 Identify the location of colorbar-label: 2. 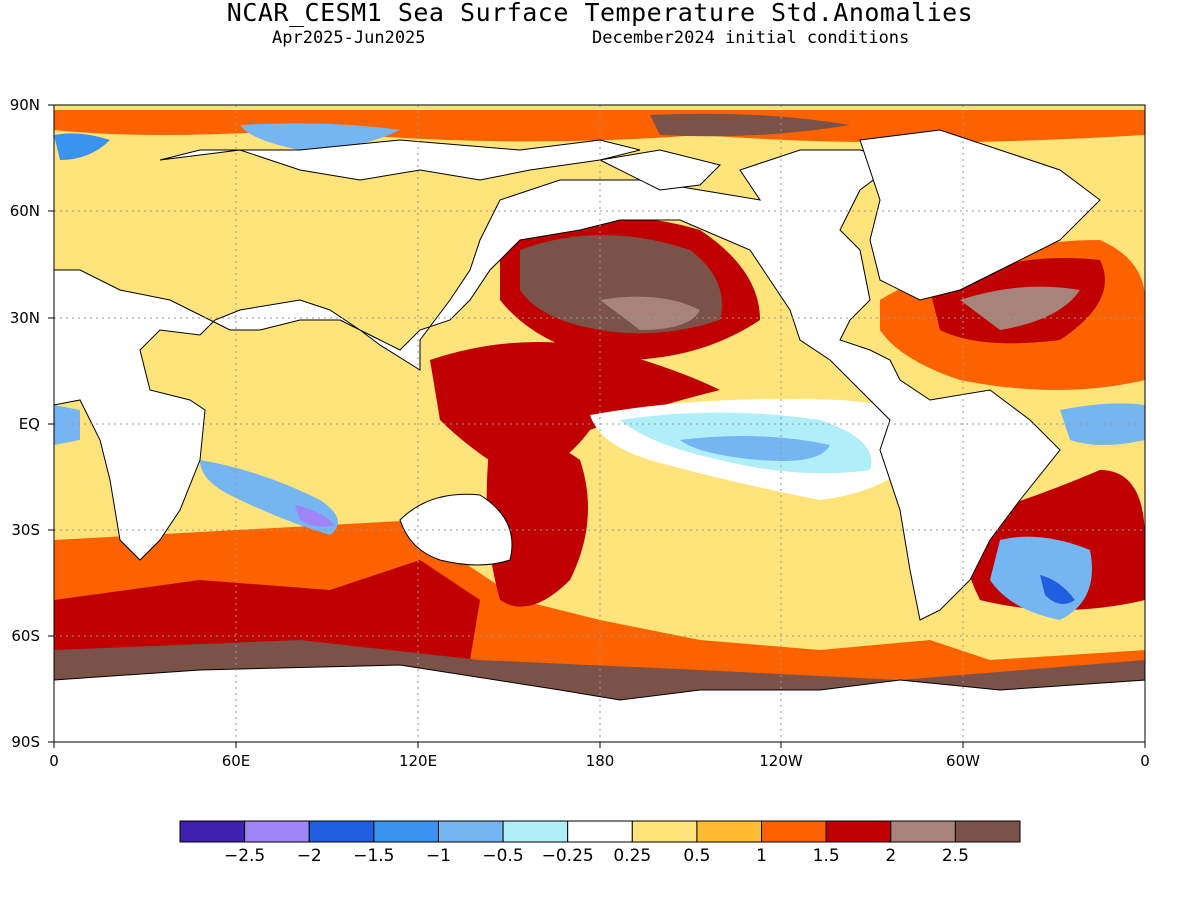
(890, 856).